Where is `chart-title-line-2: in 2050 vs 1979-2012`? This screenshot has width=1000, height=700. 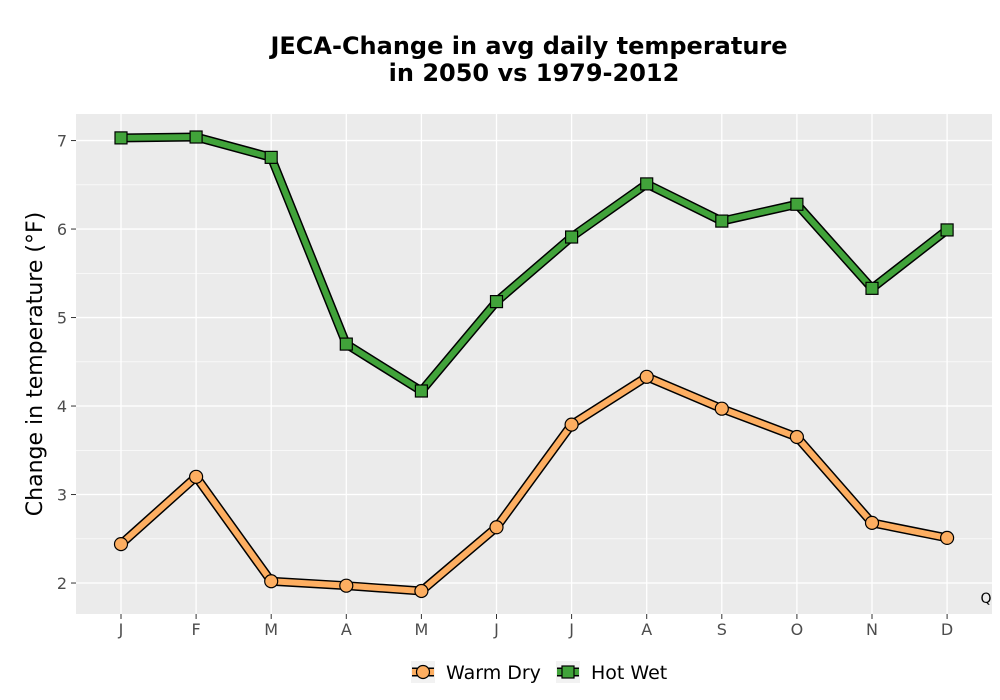 chart-title-line-2: in 2050 vs 1979-2012 is located at coordinates (534, 73).